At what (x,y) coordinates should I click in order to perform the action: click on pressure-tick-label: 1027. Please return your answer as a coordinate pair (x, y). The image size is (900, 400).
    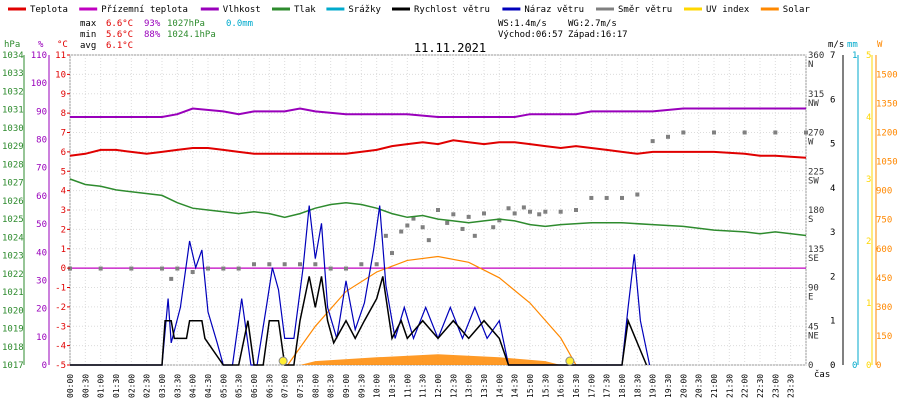
    Looking at the image, I should click on (13, 184).